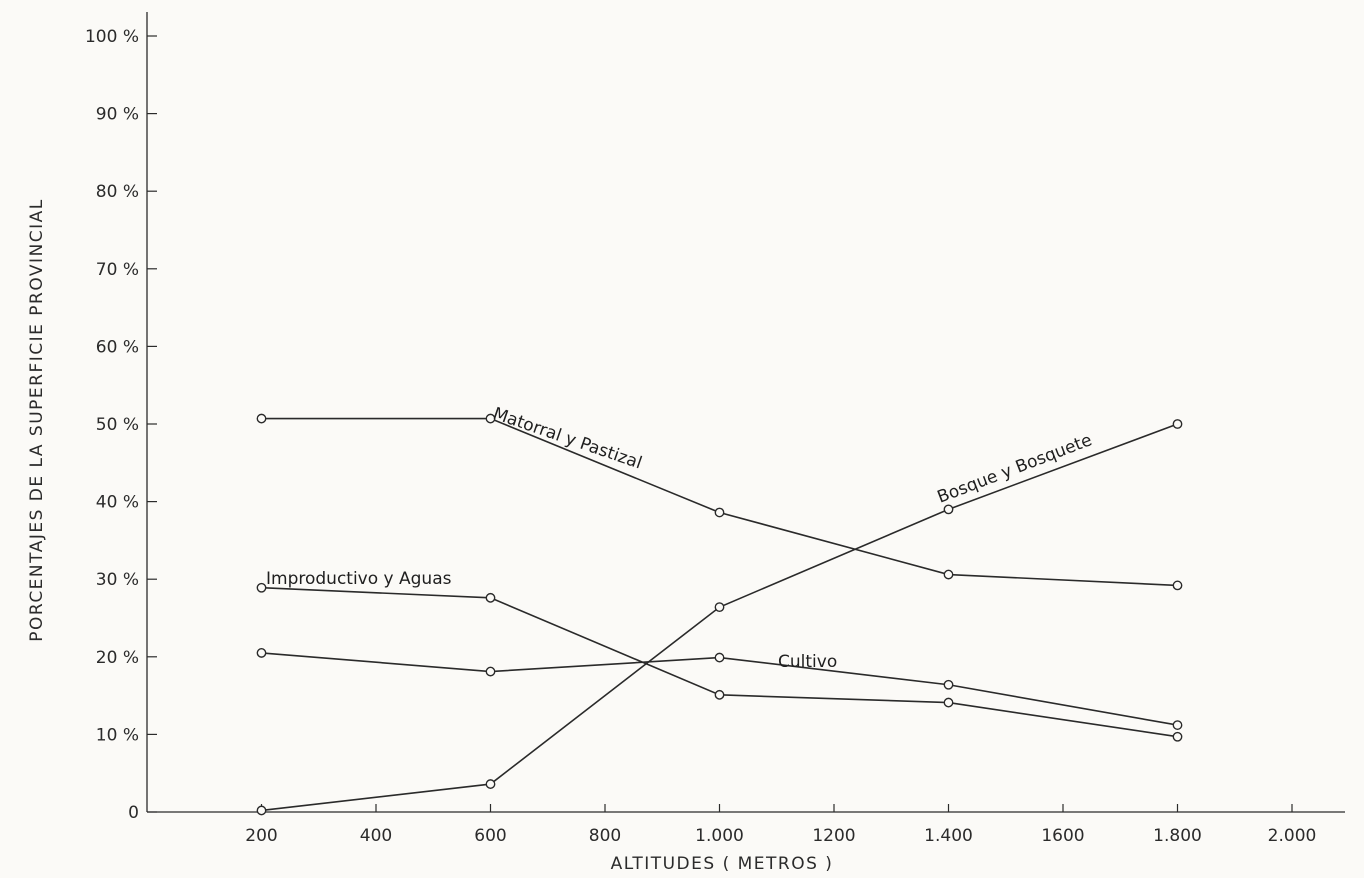  What do you see at coordinates (117, 503) in the screenshot?
I see `y-tick-label: 40 %` at bounding box center [117, 503].